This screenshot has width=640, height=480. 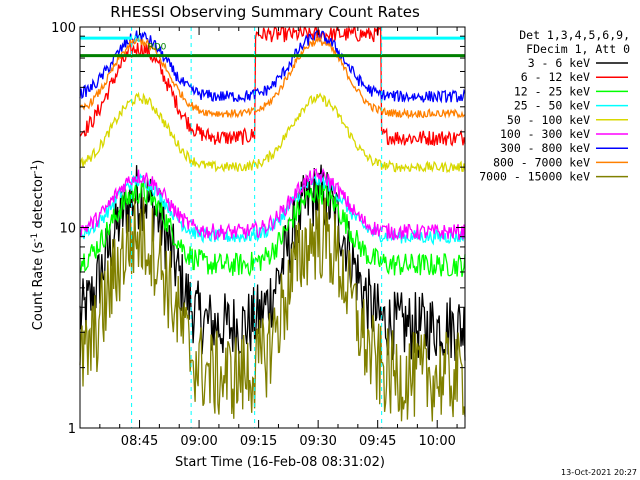 What do you see at coordinates (555, 77) in the screenshot?
I see `legend-entry-label: 6 - 12 keV` at bounding box center [555, 77].